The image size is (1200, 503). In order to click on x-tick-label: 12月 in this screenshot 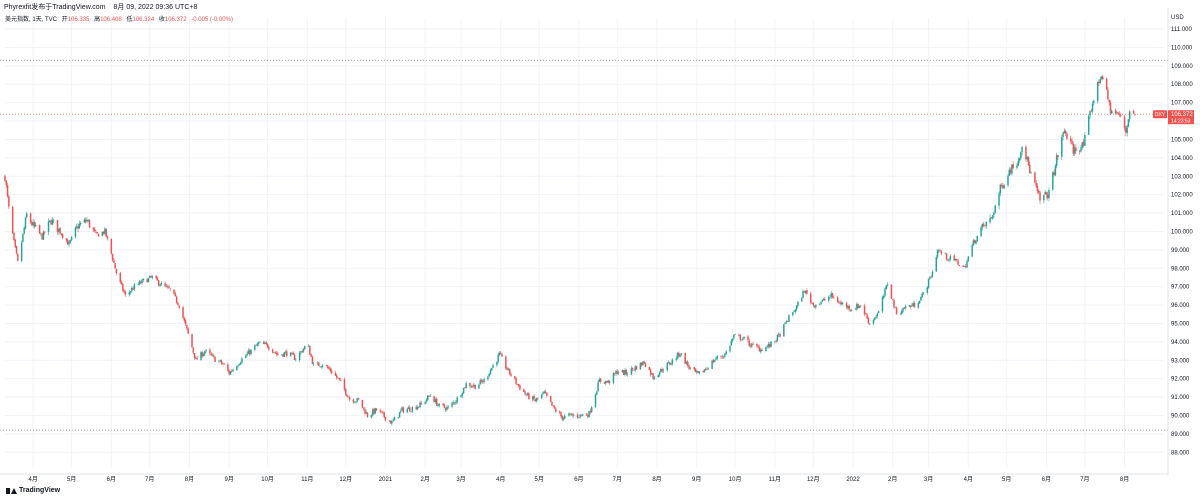, I will do `click(813, 479)`.